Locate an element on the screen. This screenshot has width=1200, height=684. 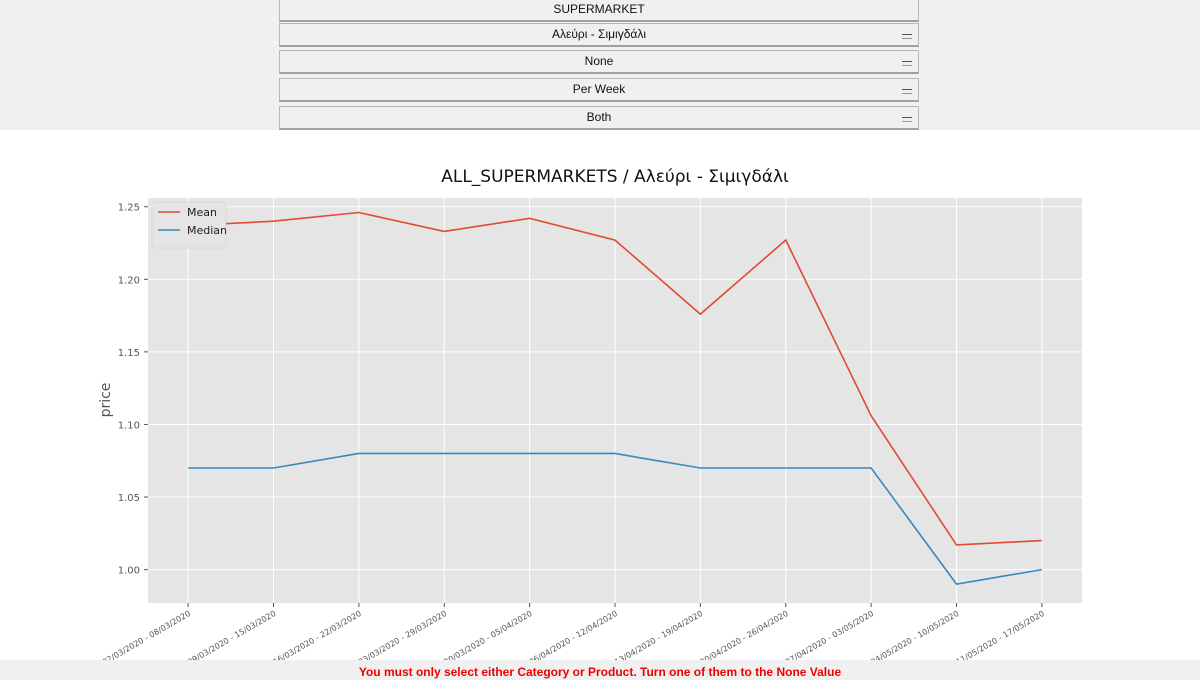
series-line is located at coordinates (615, 519).